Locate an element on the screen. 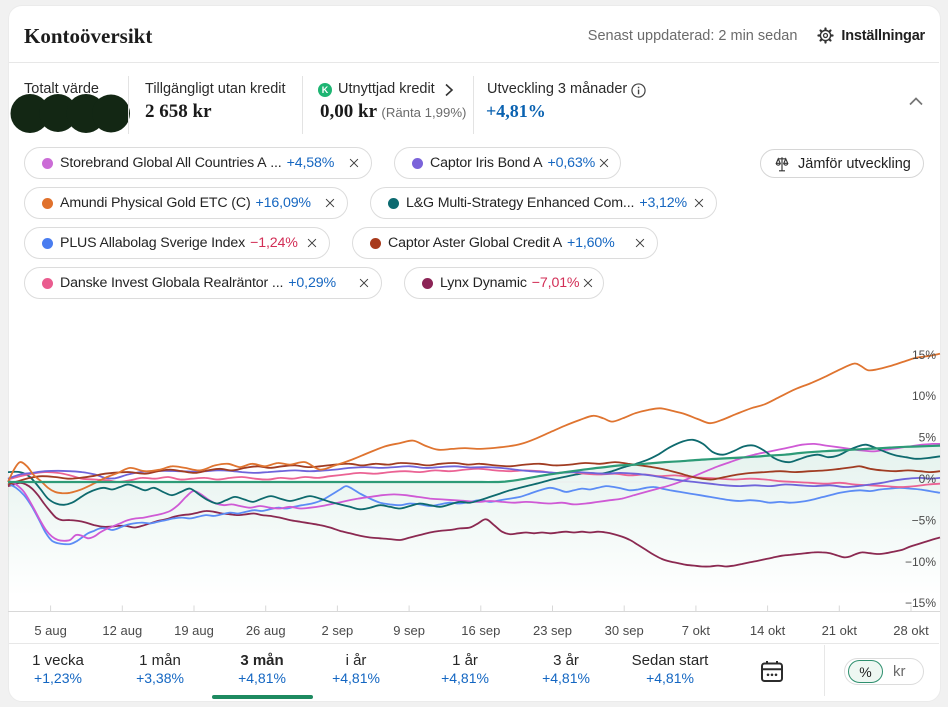  svg-text: 5 aug is located at coordinates (50, 630).